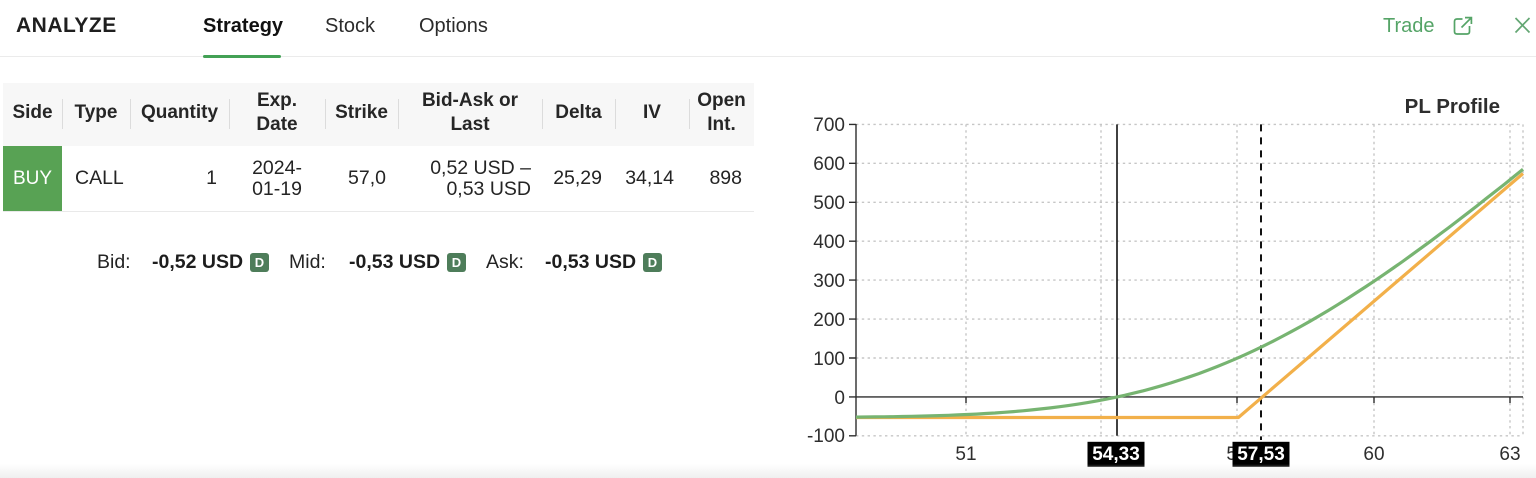  What do you see at coordinates (1261, 454) in the screenshot?
I see `svg-text: 57,53` at bounding box center [1261, 454].